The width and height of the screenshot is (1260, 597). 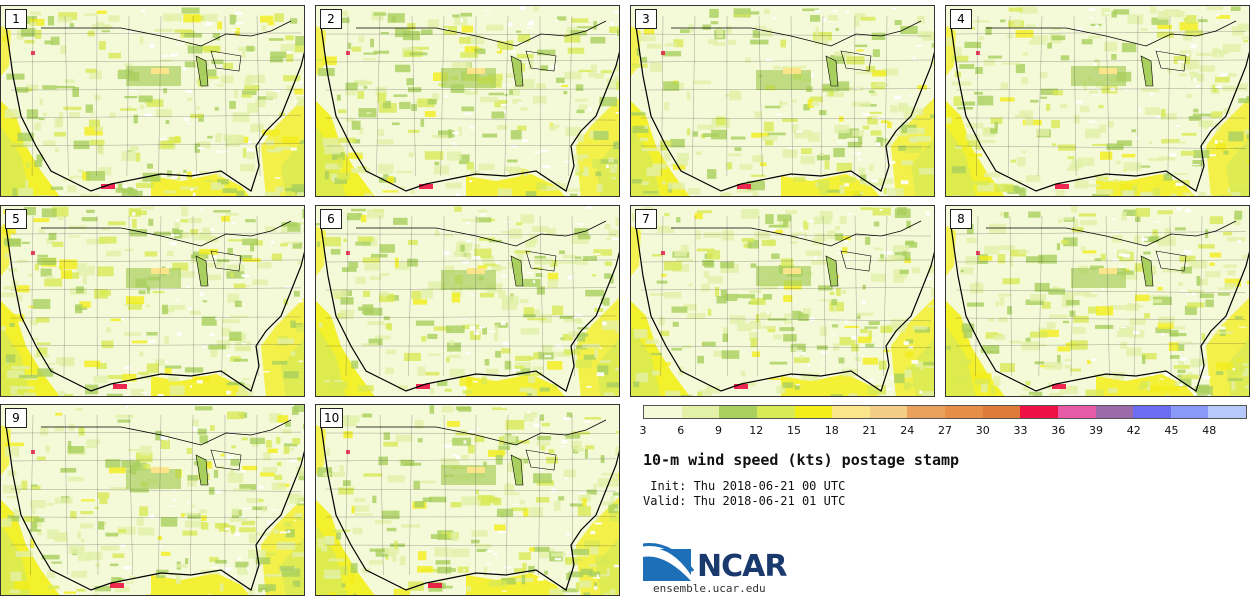 What do you see at coordinates (646, 219) in the screenshot?
I see `member-number-label: 7` at bounding box center [646, 219].